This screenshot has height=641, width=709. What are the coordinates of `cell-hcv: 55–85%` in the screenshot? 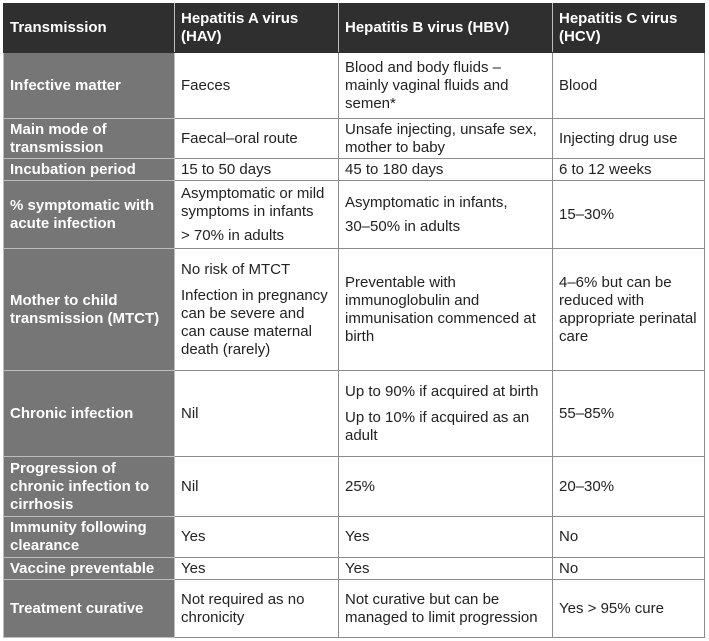 It's located at (628, 413).